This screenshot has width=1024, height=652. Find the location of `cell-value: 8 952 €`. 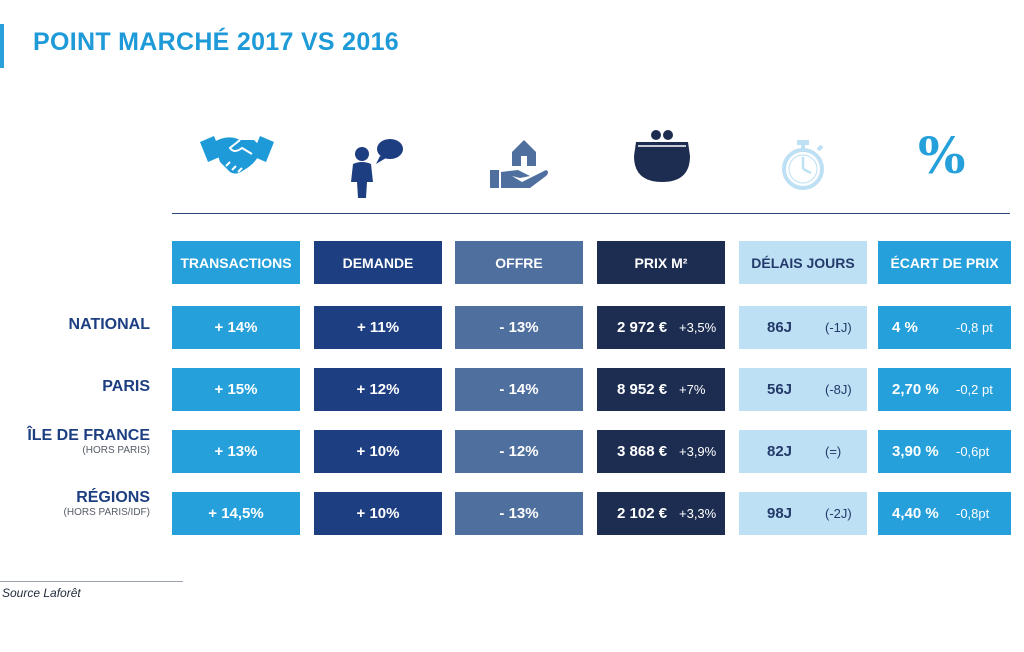

cell-value: 8 952 € is located at coordinates (642, 389).